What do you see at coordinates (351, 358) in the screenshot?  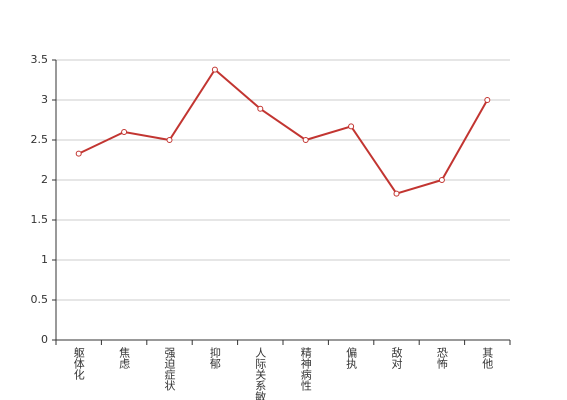 I see `x-tick-label: 偏执` at bounding box center [351, 358].